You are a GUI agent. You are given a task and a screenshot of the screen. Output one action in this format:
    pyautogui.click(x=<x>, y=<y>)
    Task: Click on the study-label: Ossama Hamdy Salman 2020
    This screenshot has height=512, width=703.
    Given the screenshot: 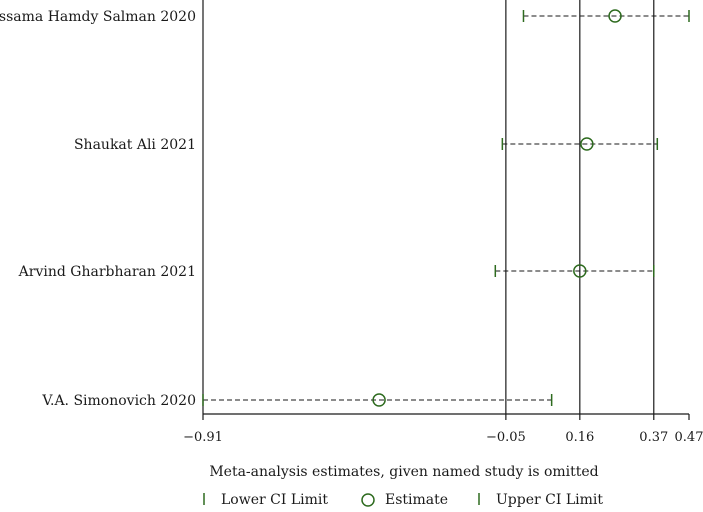 What is the action you would take?
    pyautogui.click(x=98, y=17)
    